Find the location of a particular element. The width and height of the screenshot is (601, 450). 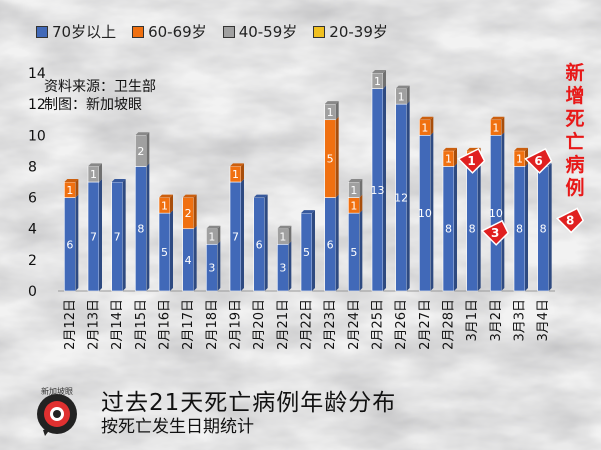

y-tick-label: 12 is located at coordinates (37, 105).